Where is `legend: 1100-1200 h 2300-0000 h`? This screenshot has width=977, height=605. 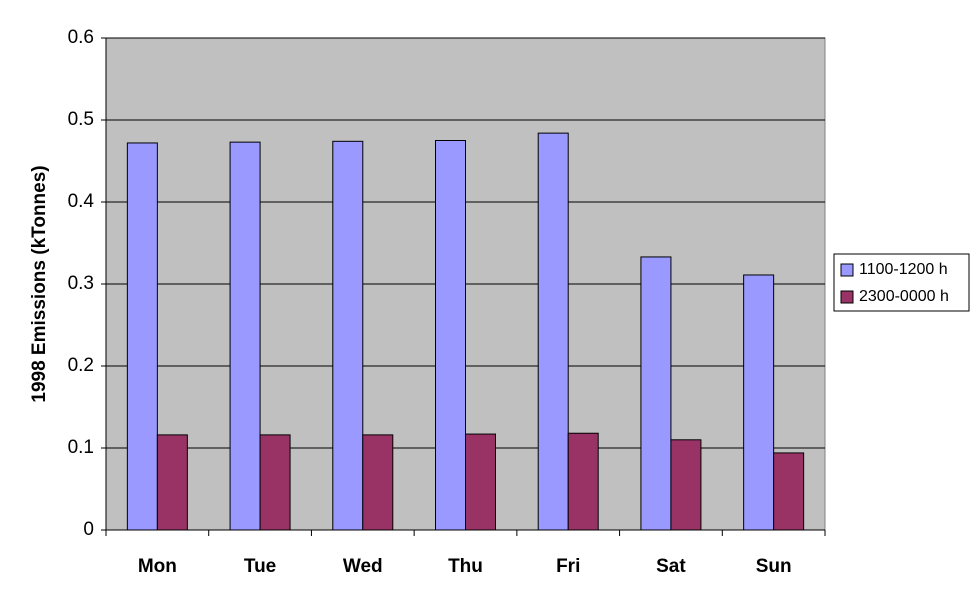
legend: 1100-1200 h 2300-0000 h is located at coordinates (901, 282).